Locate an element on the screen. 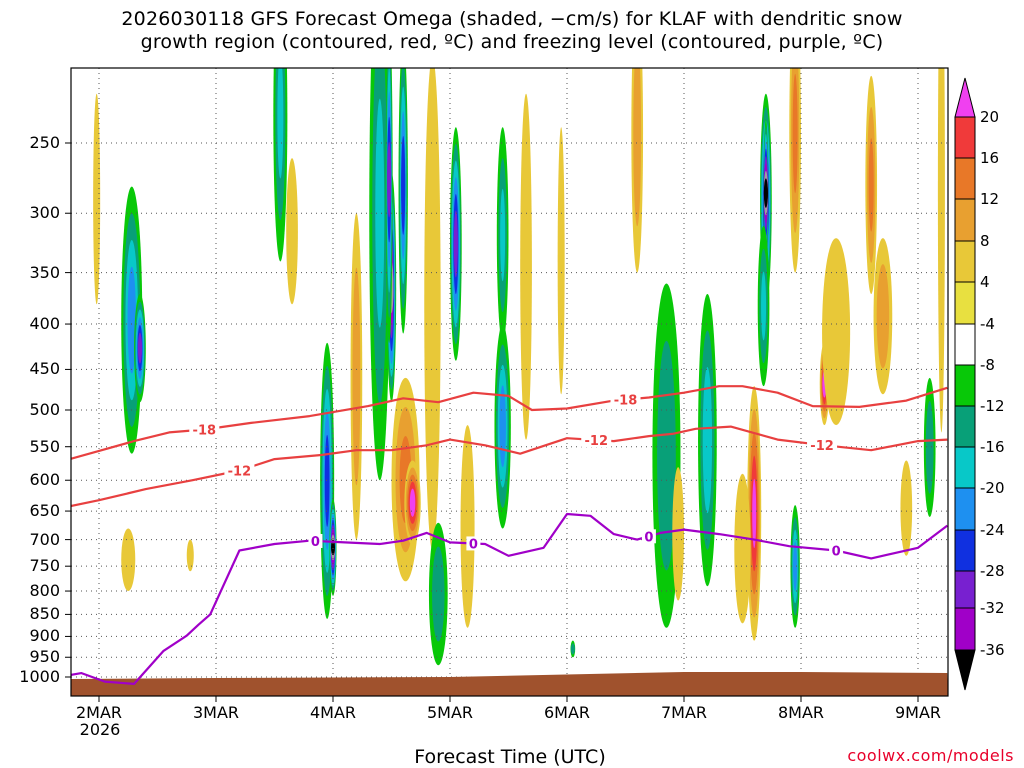 The width and height of the screenshot is (1024, 768). colorbar-label: -12 is located at coordinates (992, 406).